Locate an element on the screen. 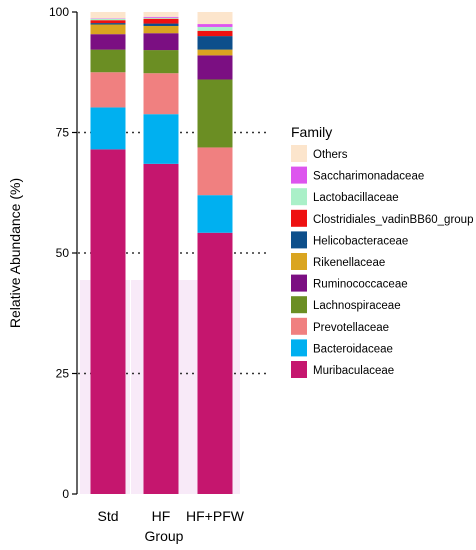 This screenshot has height=550, width=476. x-tick-label: HF+PFW is located at coordinates (215, 516).